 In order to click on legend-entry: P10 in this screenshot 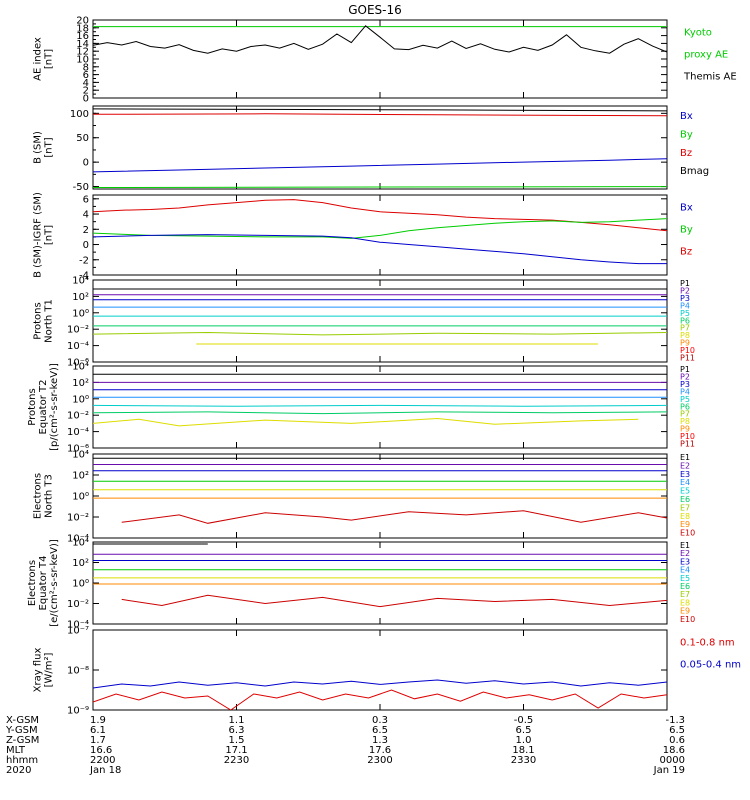, I will do `click(687, 436)`.